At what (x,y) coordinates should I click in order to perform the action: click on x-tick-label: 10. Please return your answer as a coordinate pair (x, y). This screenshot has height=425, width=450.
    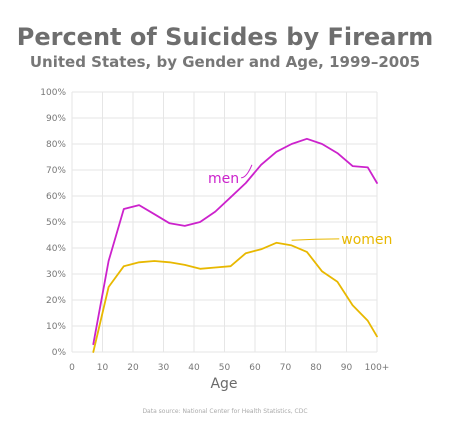
    Looking at the image, I should click on (103, 368).